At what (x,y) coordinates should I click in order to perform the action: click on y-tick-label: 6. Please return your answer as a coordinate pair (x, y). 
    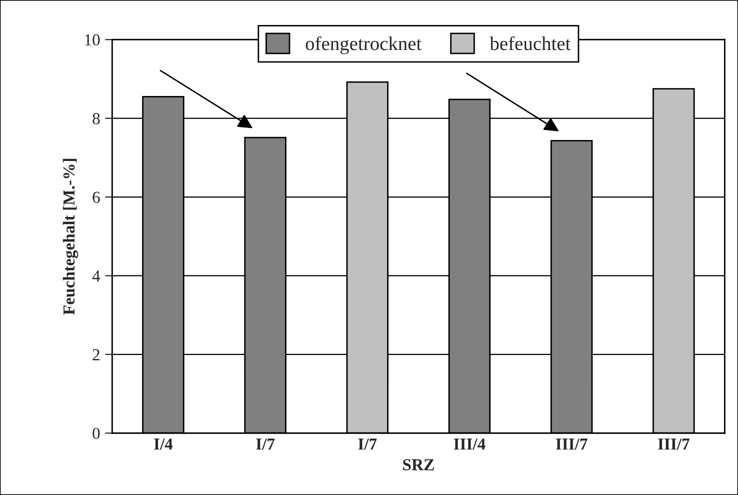
    Looking at the image, I should click on (96, 197).